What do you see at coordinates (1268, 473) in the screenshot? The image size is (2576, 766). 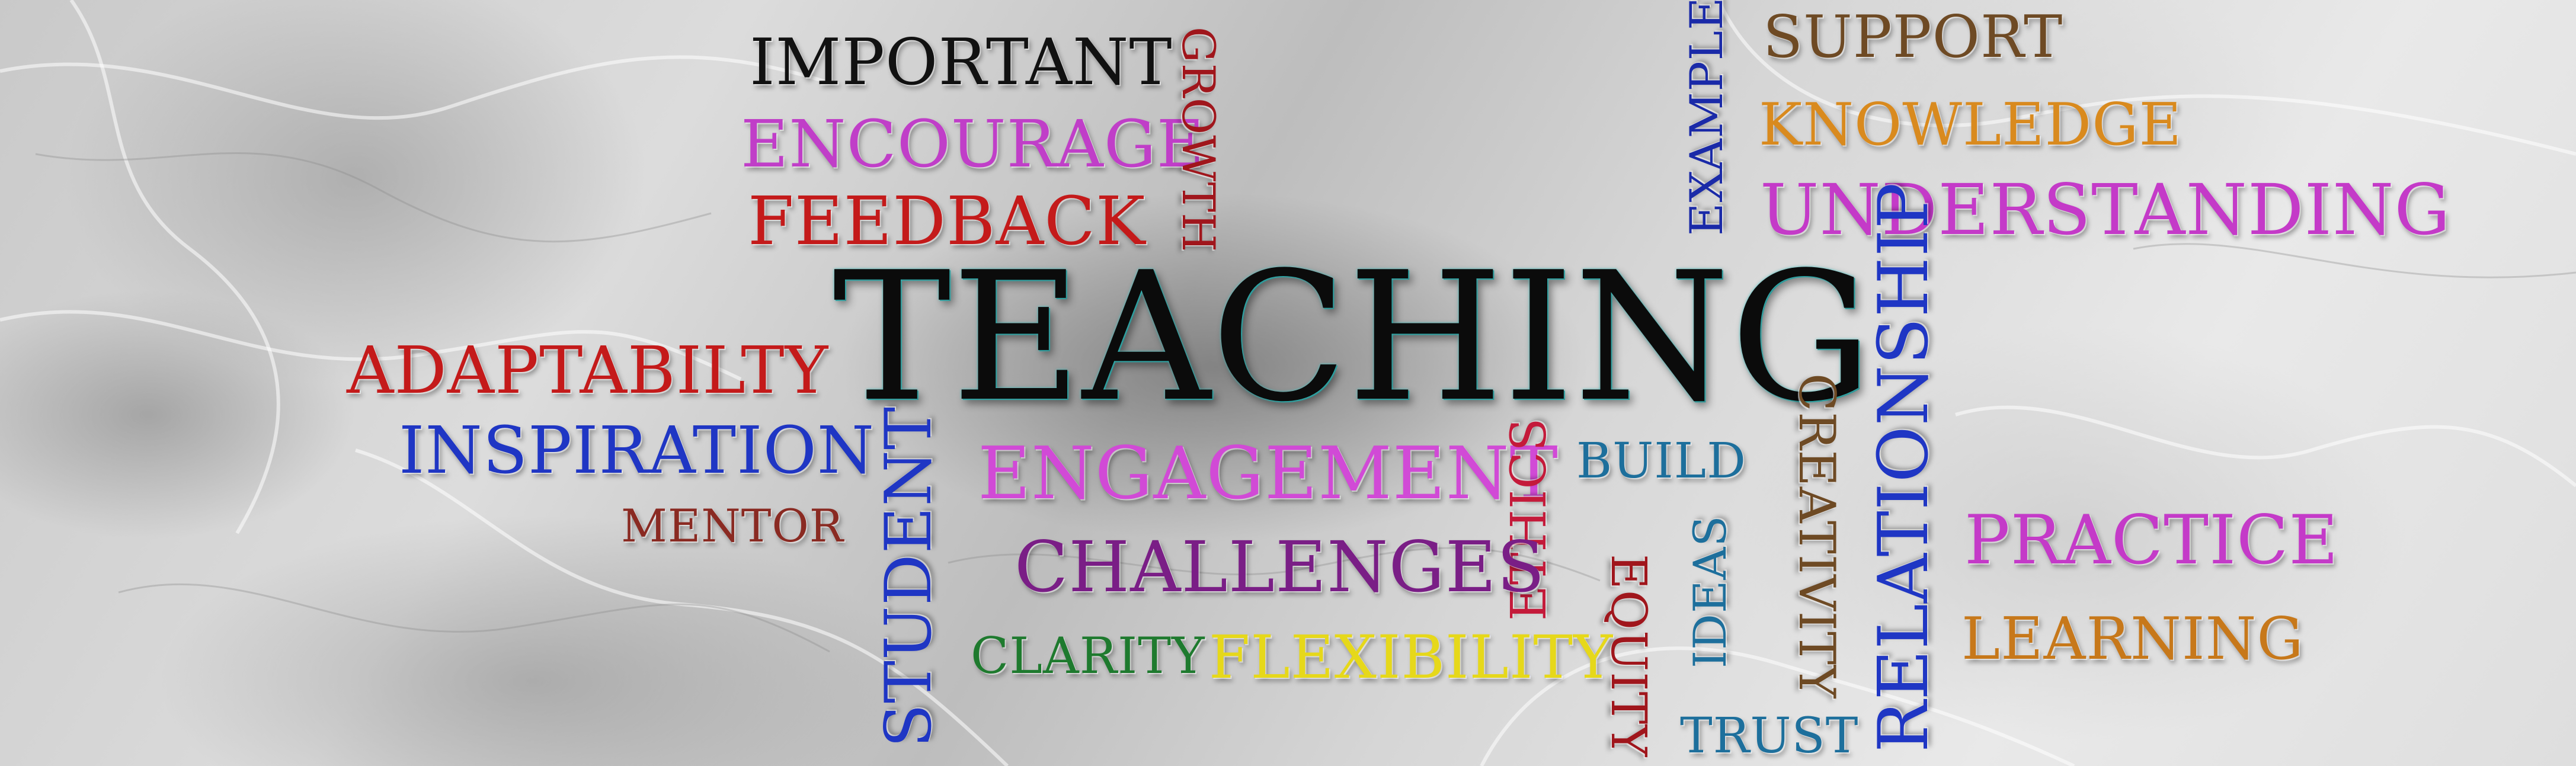 I see `word-engagement: ENGAGEMENT` at bounding box center [1268, 473].